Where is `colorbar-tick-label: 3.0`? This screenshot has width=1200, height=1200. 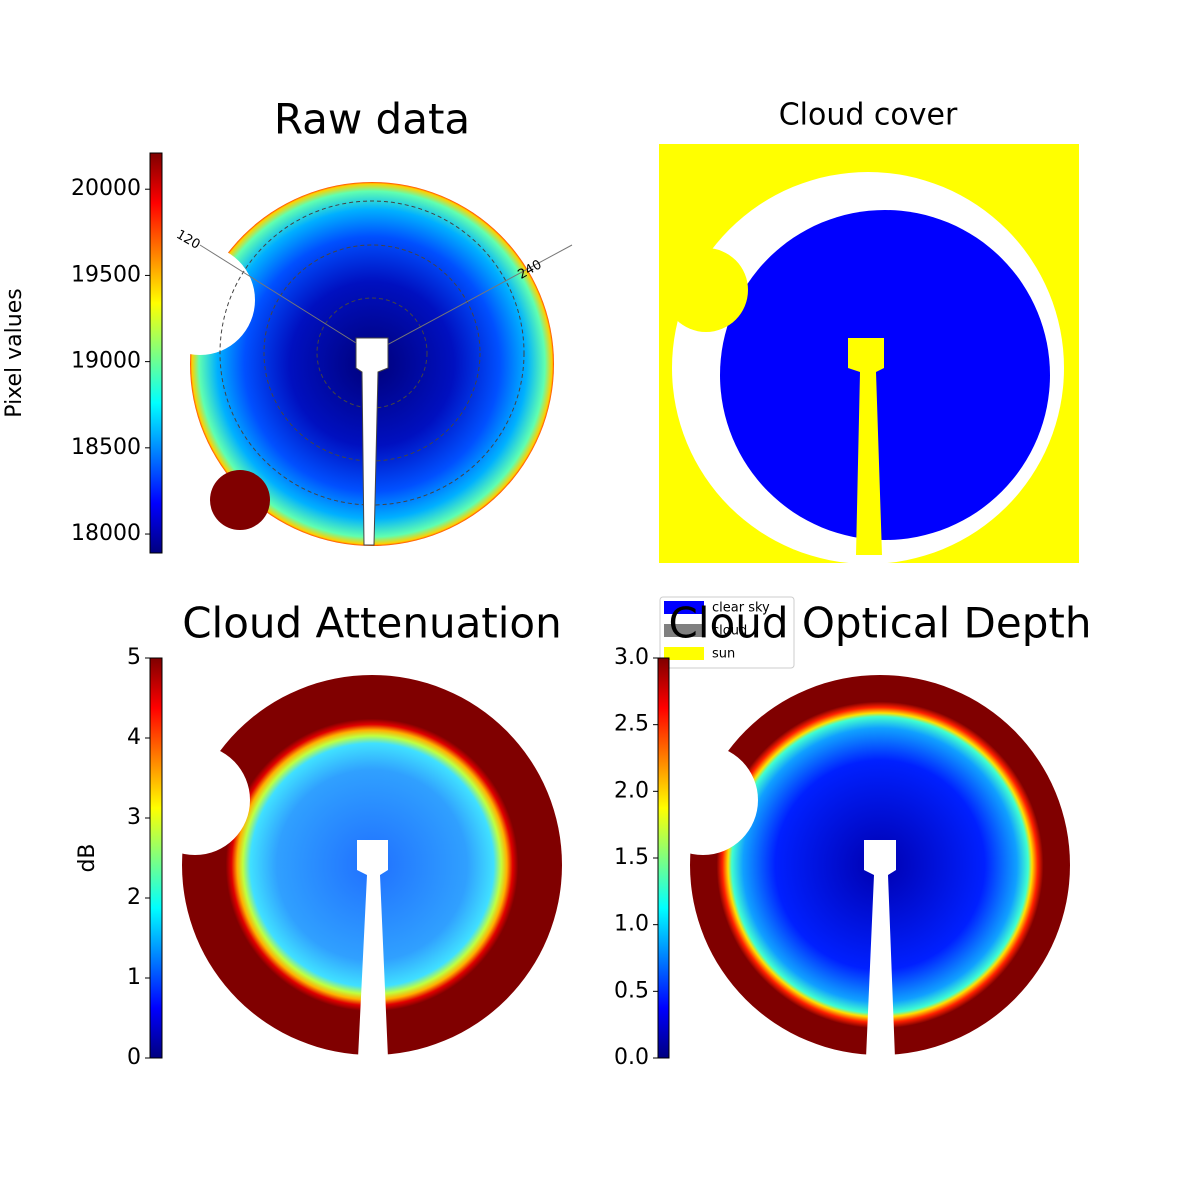 colorbar-tick-label: 3.0 is located at coordinates (631, 657).